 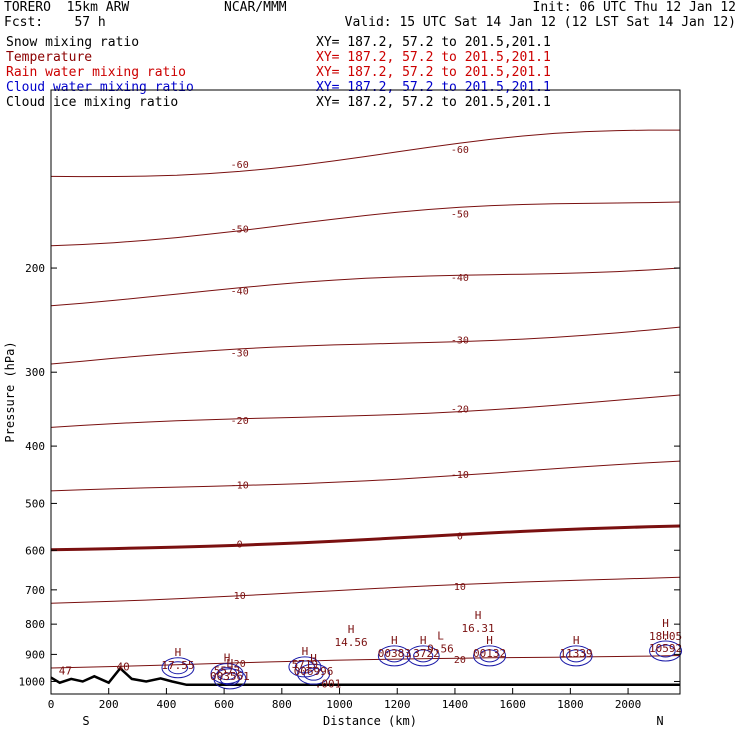 What do you see at coordinates (512, 704) in the screenshot?
I see `x-tick-label: 1600` at bounding box center [512, 704].